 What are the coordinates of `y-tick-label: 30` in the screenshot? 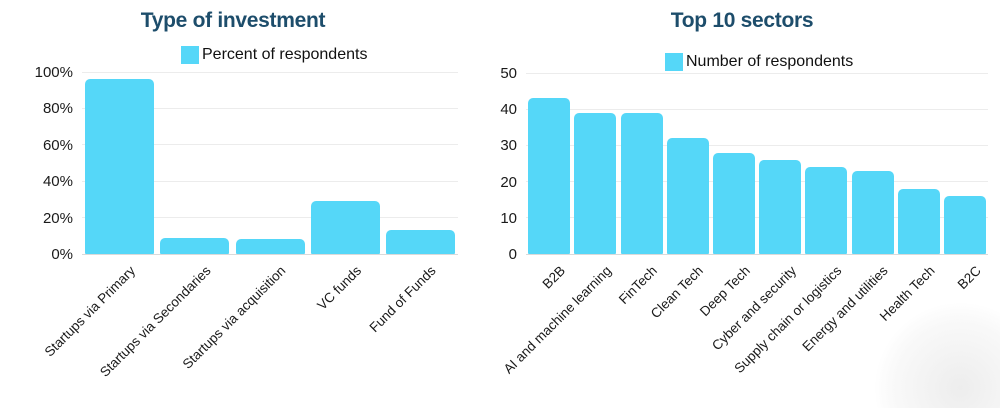 It's located at (508, 146).